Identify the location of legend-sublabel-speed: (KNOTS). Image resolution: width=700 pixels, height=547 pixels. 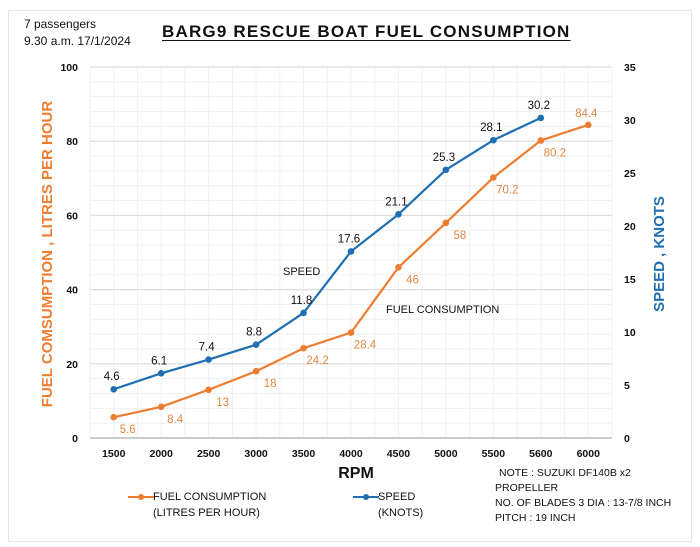
(401, 513).